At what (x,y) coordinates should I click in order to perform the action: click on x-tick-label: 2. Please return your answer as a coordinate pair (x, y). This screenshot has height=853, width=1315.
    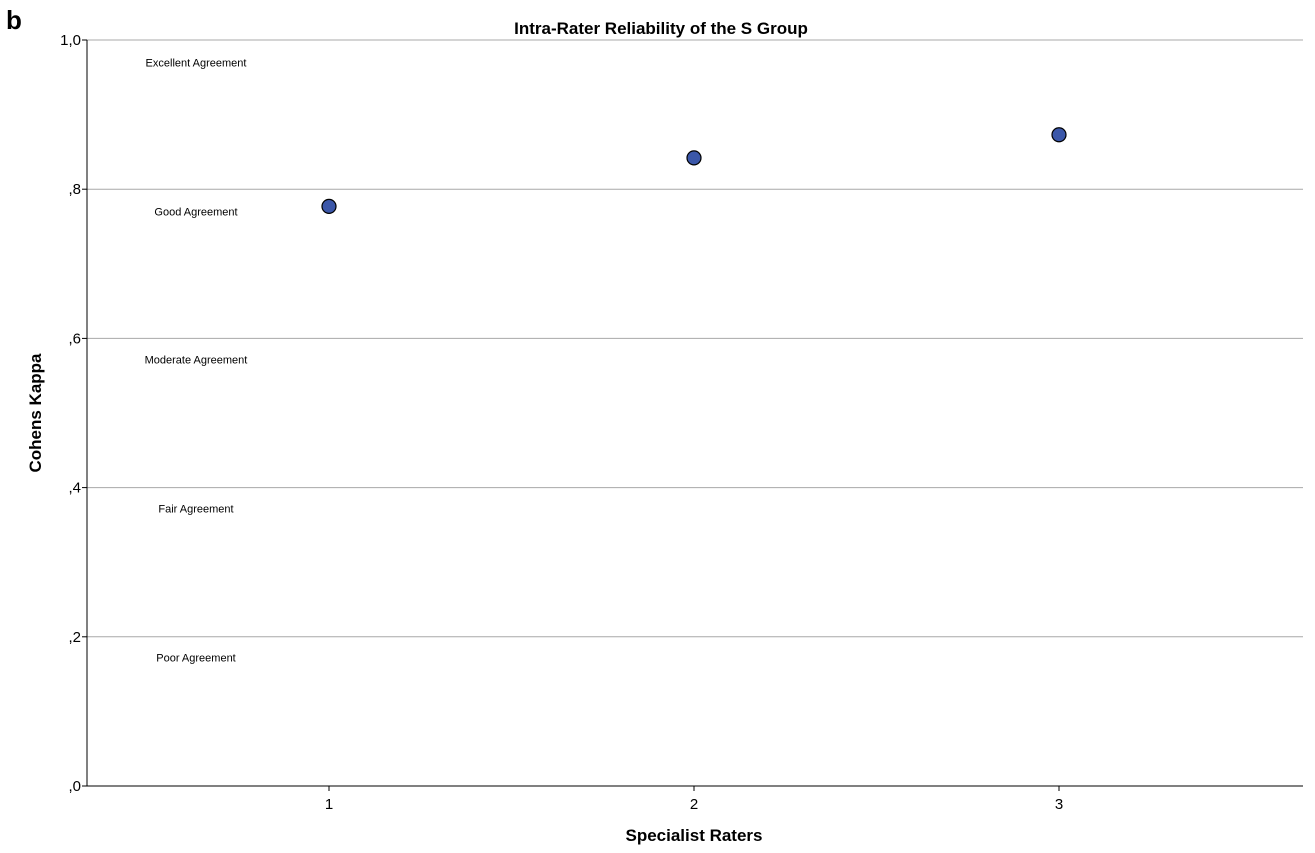
    Looking at the image, I should click on (694, 804).